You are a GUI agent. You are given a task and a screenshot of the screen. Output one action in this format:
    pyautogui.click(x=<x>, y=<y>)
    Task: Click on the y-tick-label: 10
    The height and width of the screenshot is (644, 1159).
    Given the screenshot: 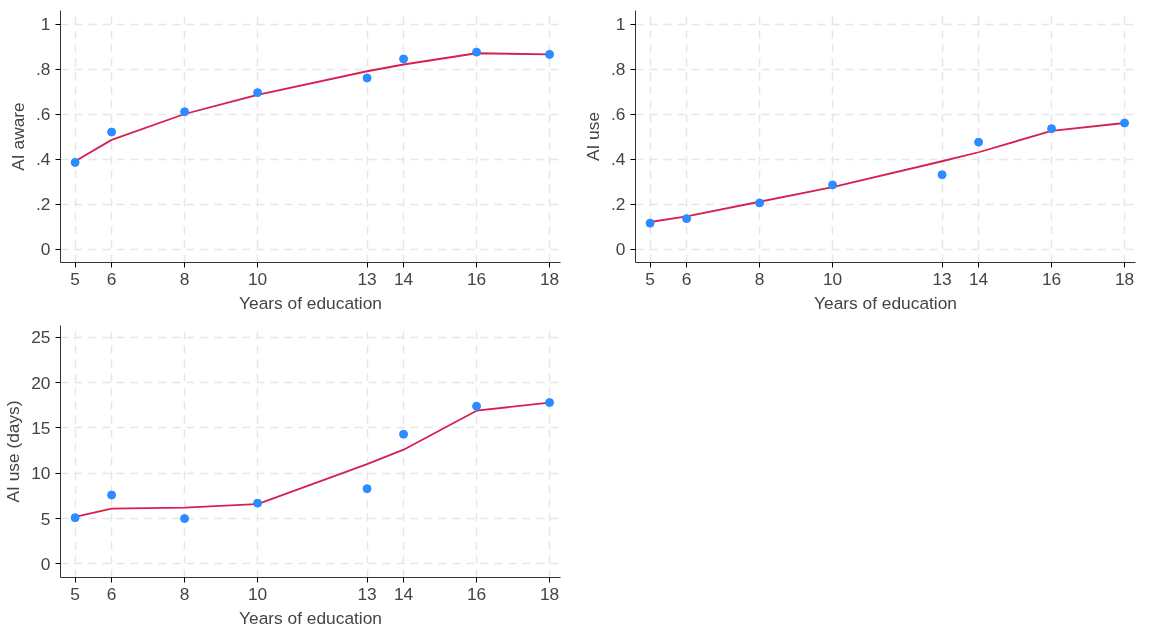 What is the action you would take?
    pyautogui.click(x=41, y=473)
    